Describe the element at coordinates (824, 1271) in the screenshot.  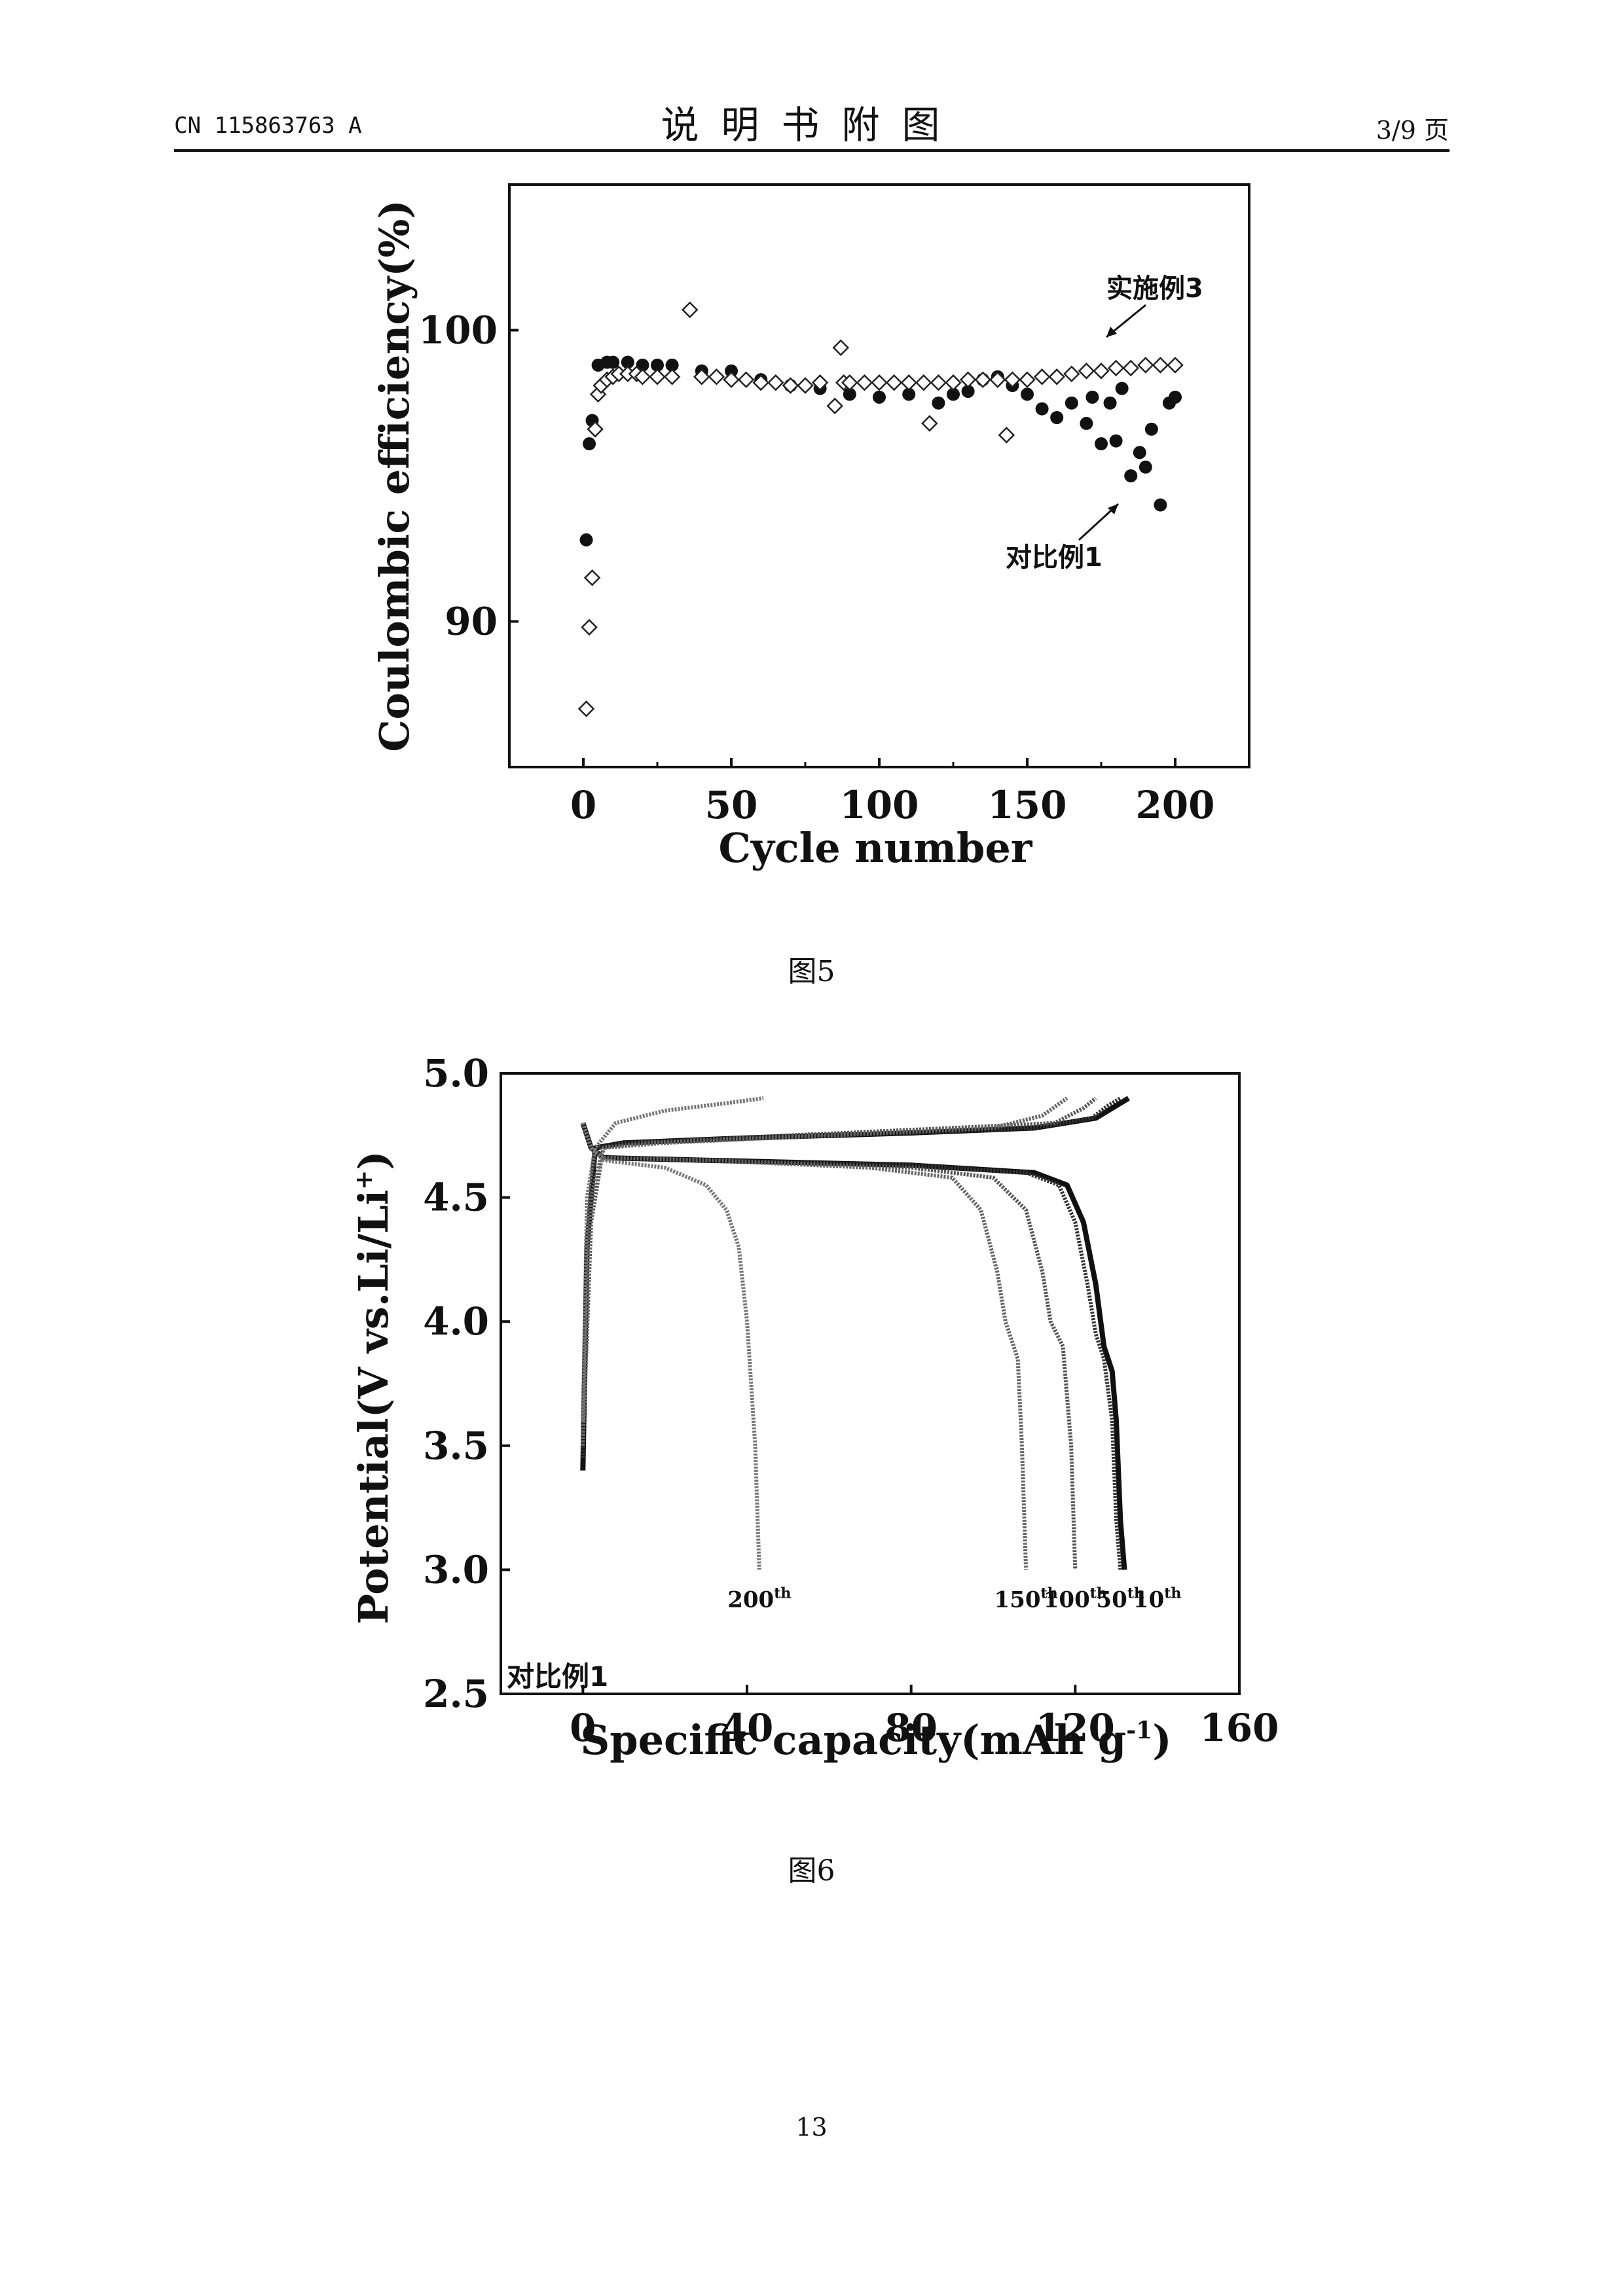
I see `curve-150th-charge` at that location.